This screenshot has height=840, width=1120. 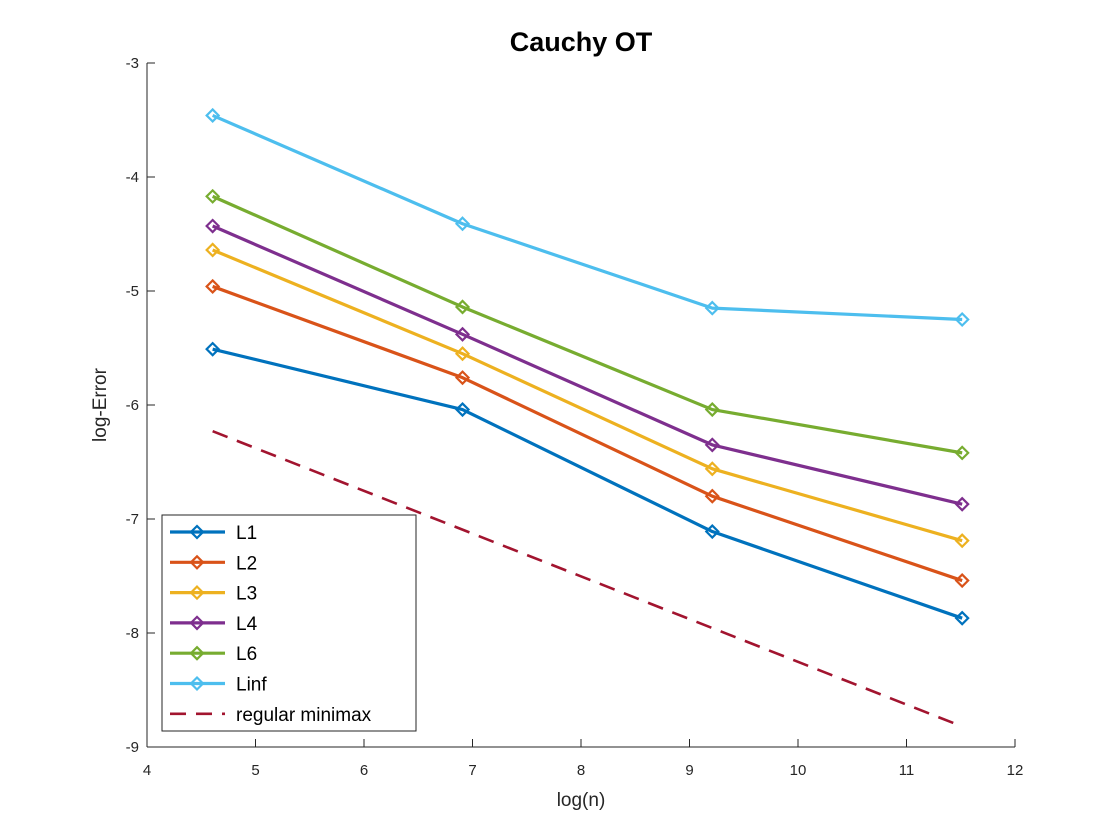 I want to click on legend-item: L3, so click(x=213, y=594).